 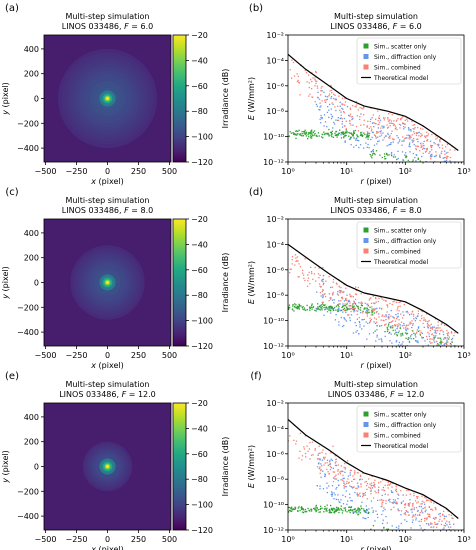 I want to click on panel-title: Multi-step simulation, so click(x=376, y=384).